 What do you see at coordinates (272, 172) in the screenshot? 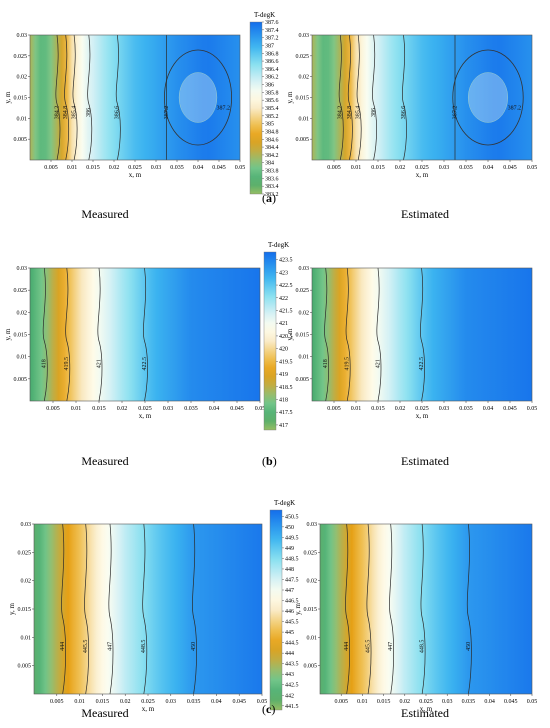
I see `colorbar-tick-label: 383.8` at bounding box center [272, 172].